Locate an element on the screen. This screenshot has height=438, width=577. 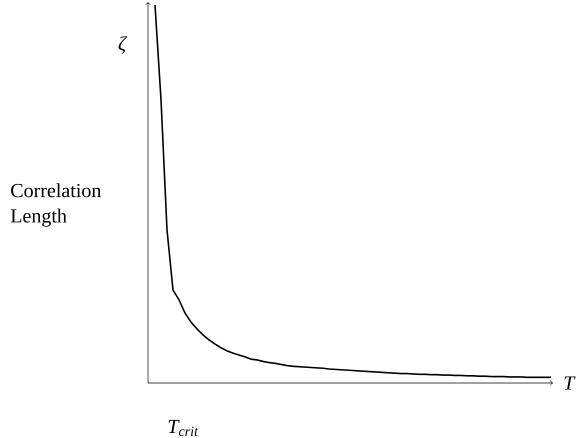
text: T$_{crit}$ is located at coordinates (183, 428).